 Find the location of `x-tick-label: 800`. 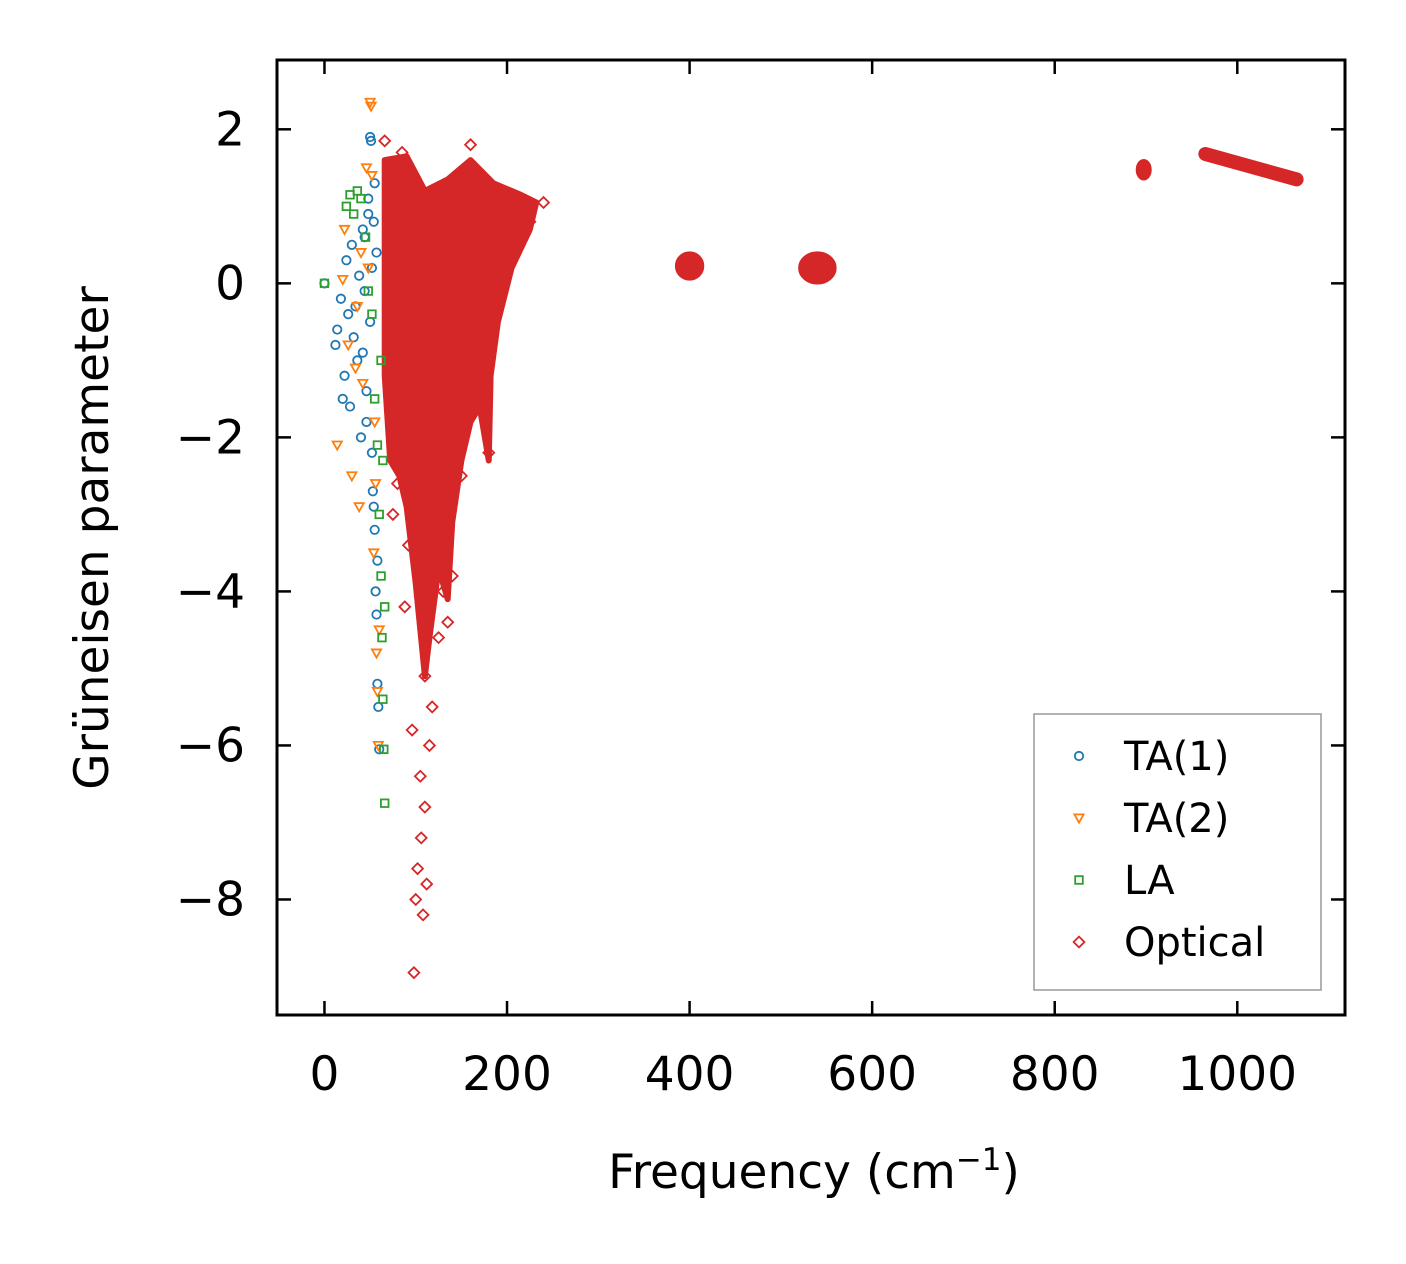

x-tick-label: 800 is located at coordinates (1055, 1074).